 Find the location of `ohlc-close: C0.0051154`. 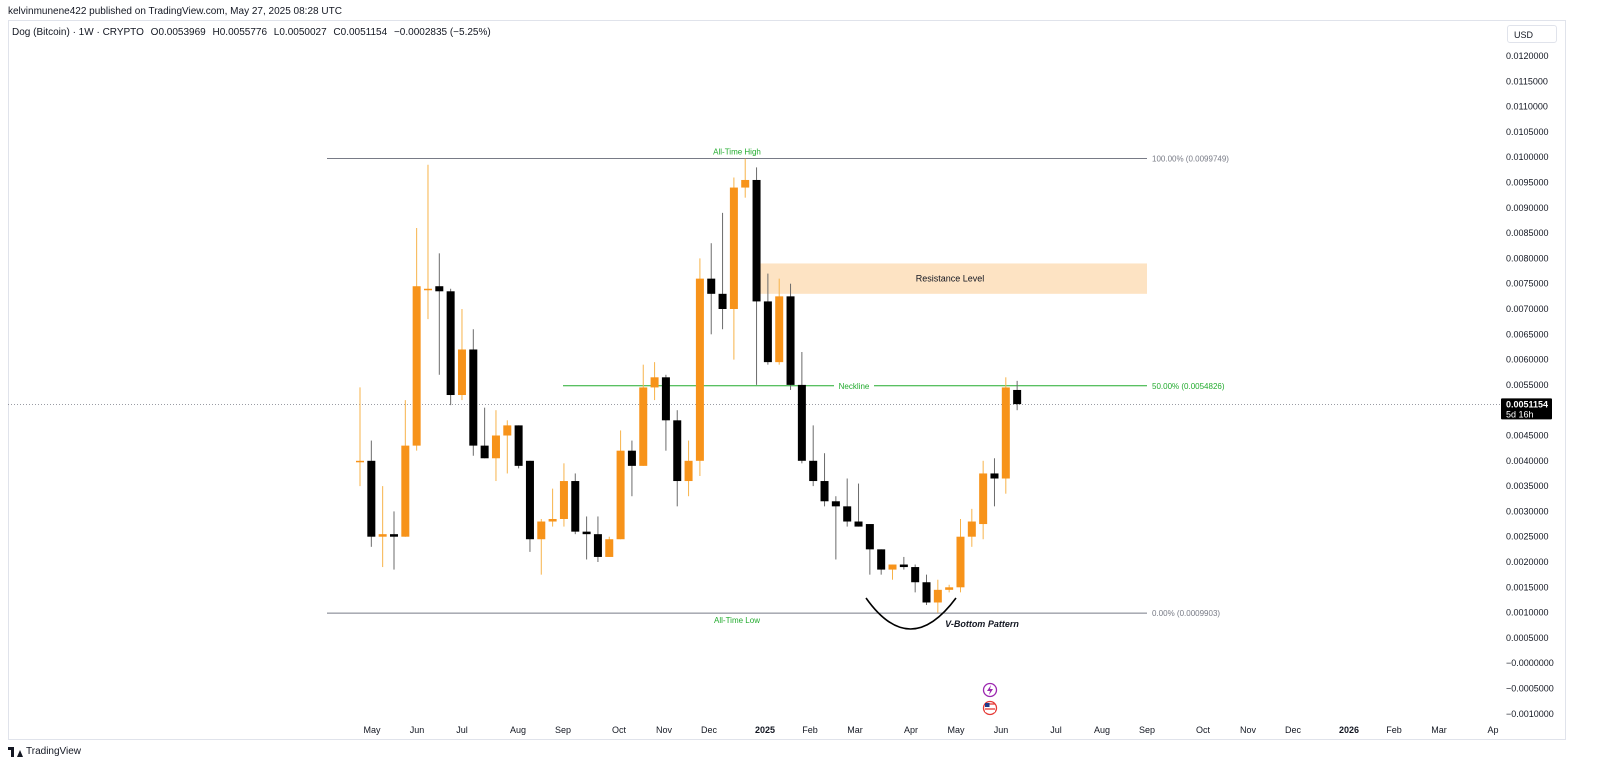

ohlc-close: C0.0051154 is located at coordinates (360, 32).